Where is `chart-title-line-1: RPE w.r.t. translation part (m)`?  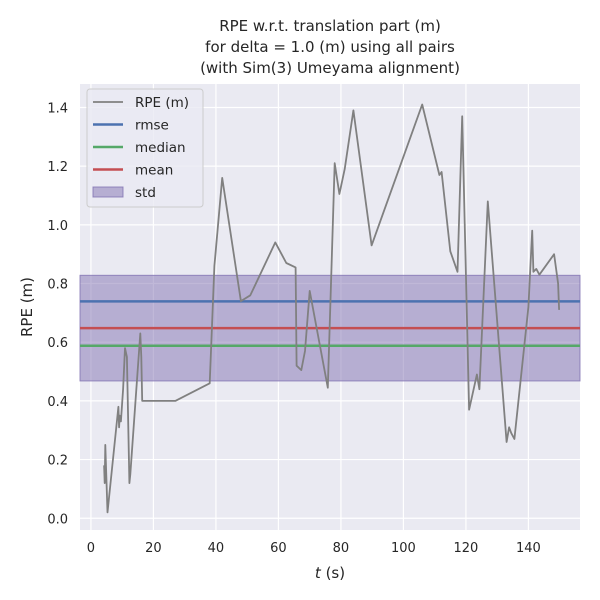
chart-title-line-1: RPE w.r.t. translation part (m) is located at coordinates (330, 26).